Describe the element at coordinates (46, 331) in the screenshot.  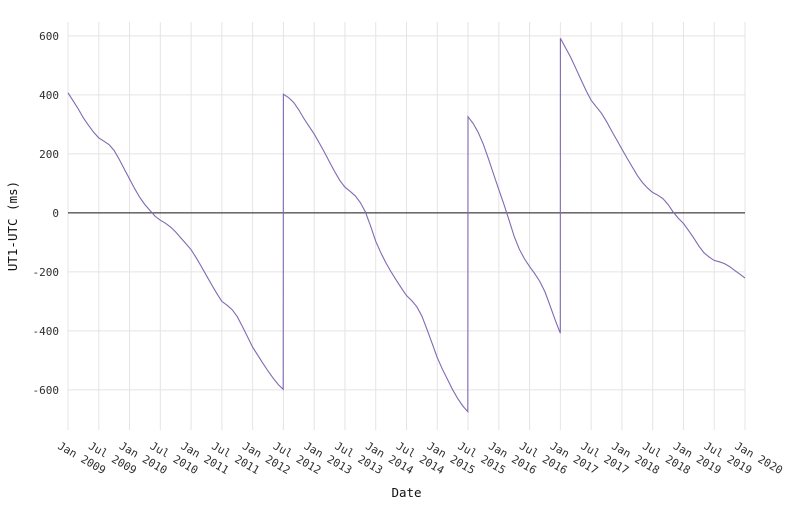
I see `y-tick-label: -400` at that location.